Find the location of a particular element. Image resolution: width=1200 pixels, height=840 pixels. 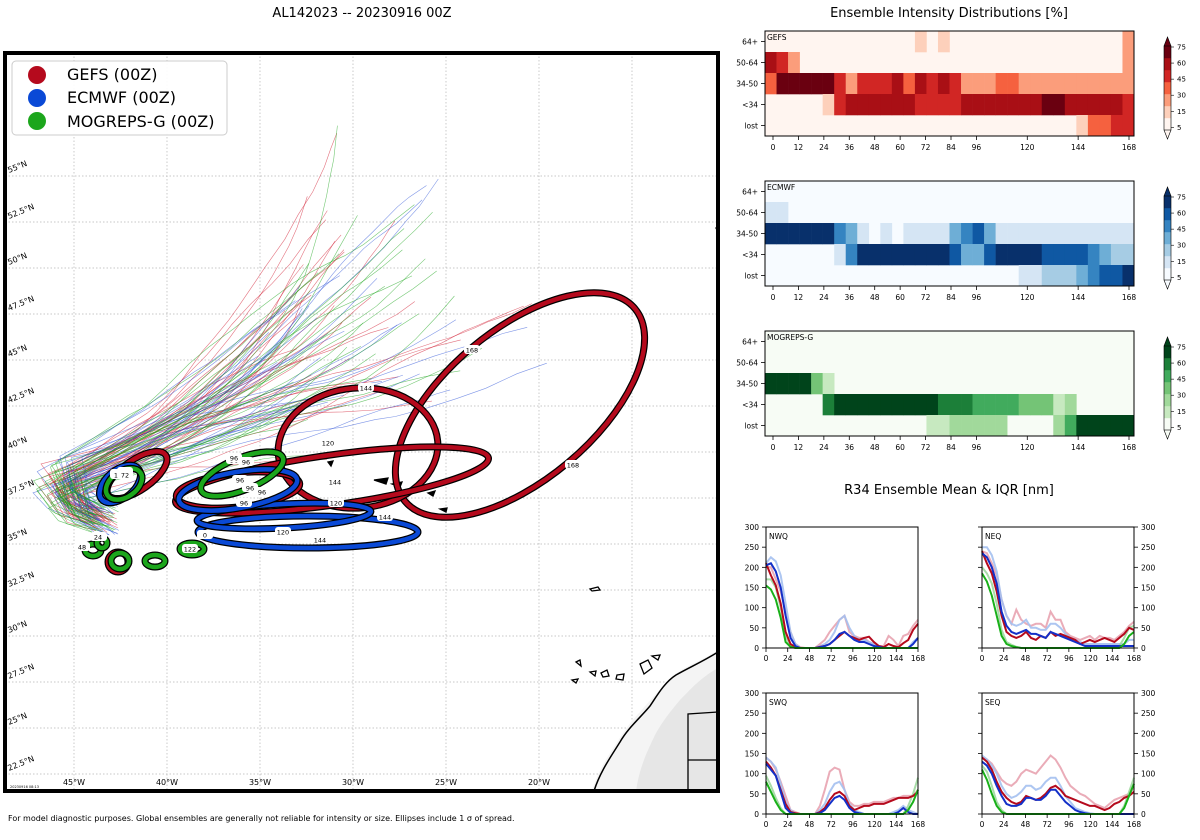

r34-y-label: 50 is located at coordinates (1146, 628).